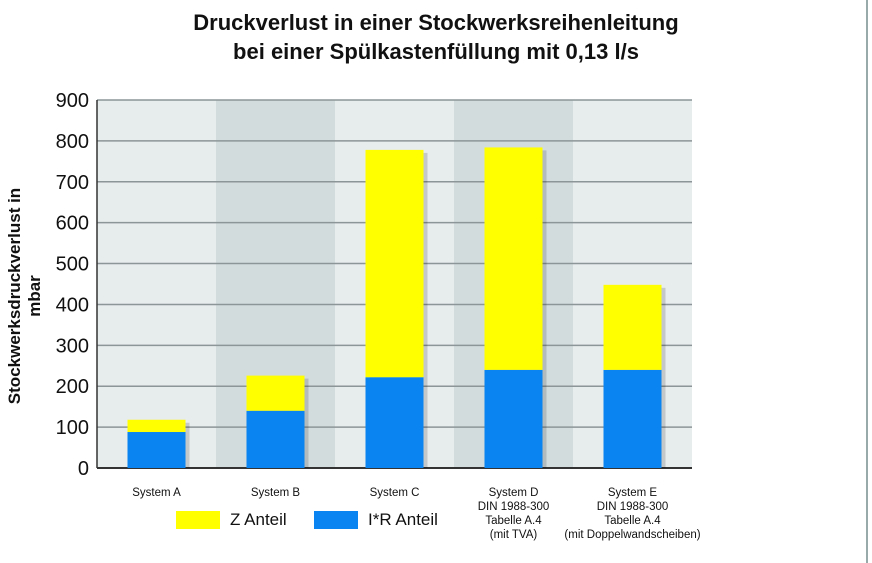  Describe the element at coordinates (83, 469) in the screenshot. I see `y-tick-label: 0` at that location.